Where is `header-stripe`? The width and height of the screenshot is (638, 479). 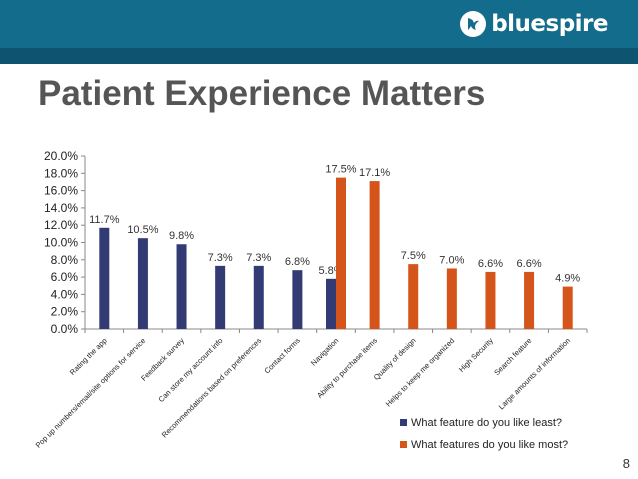
header-stripe is located at coordinates (319, 56).